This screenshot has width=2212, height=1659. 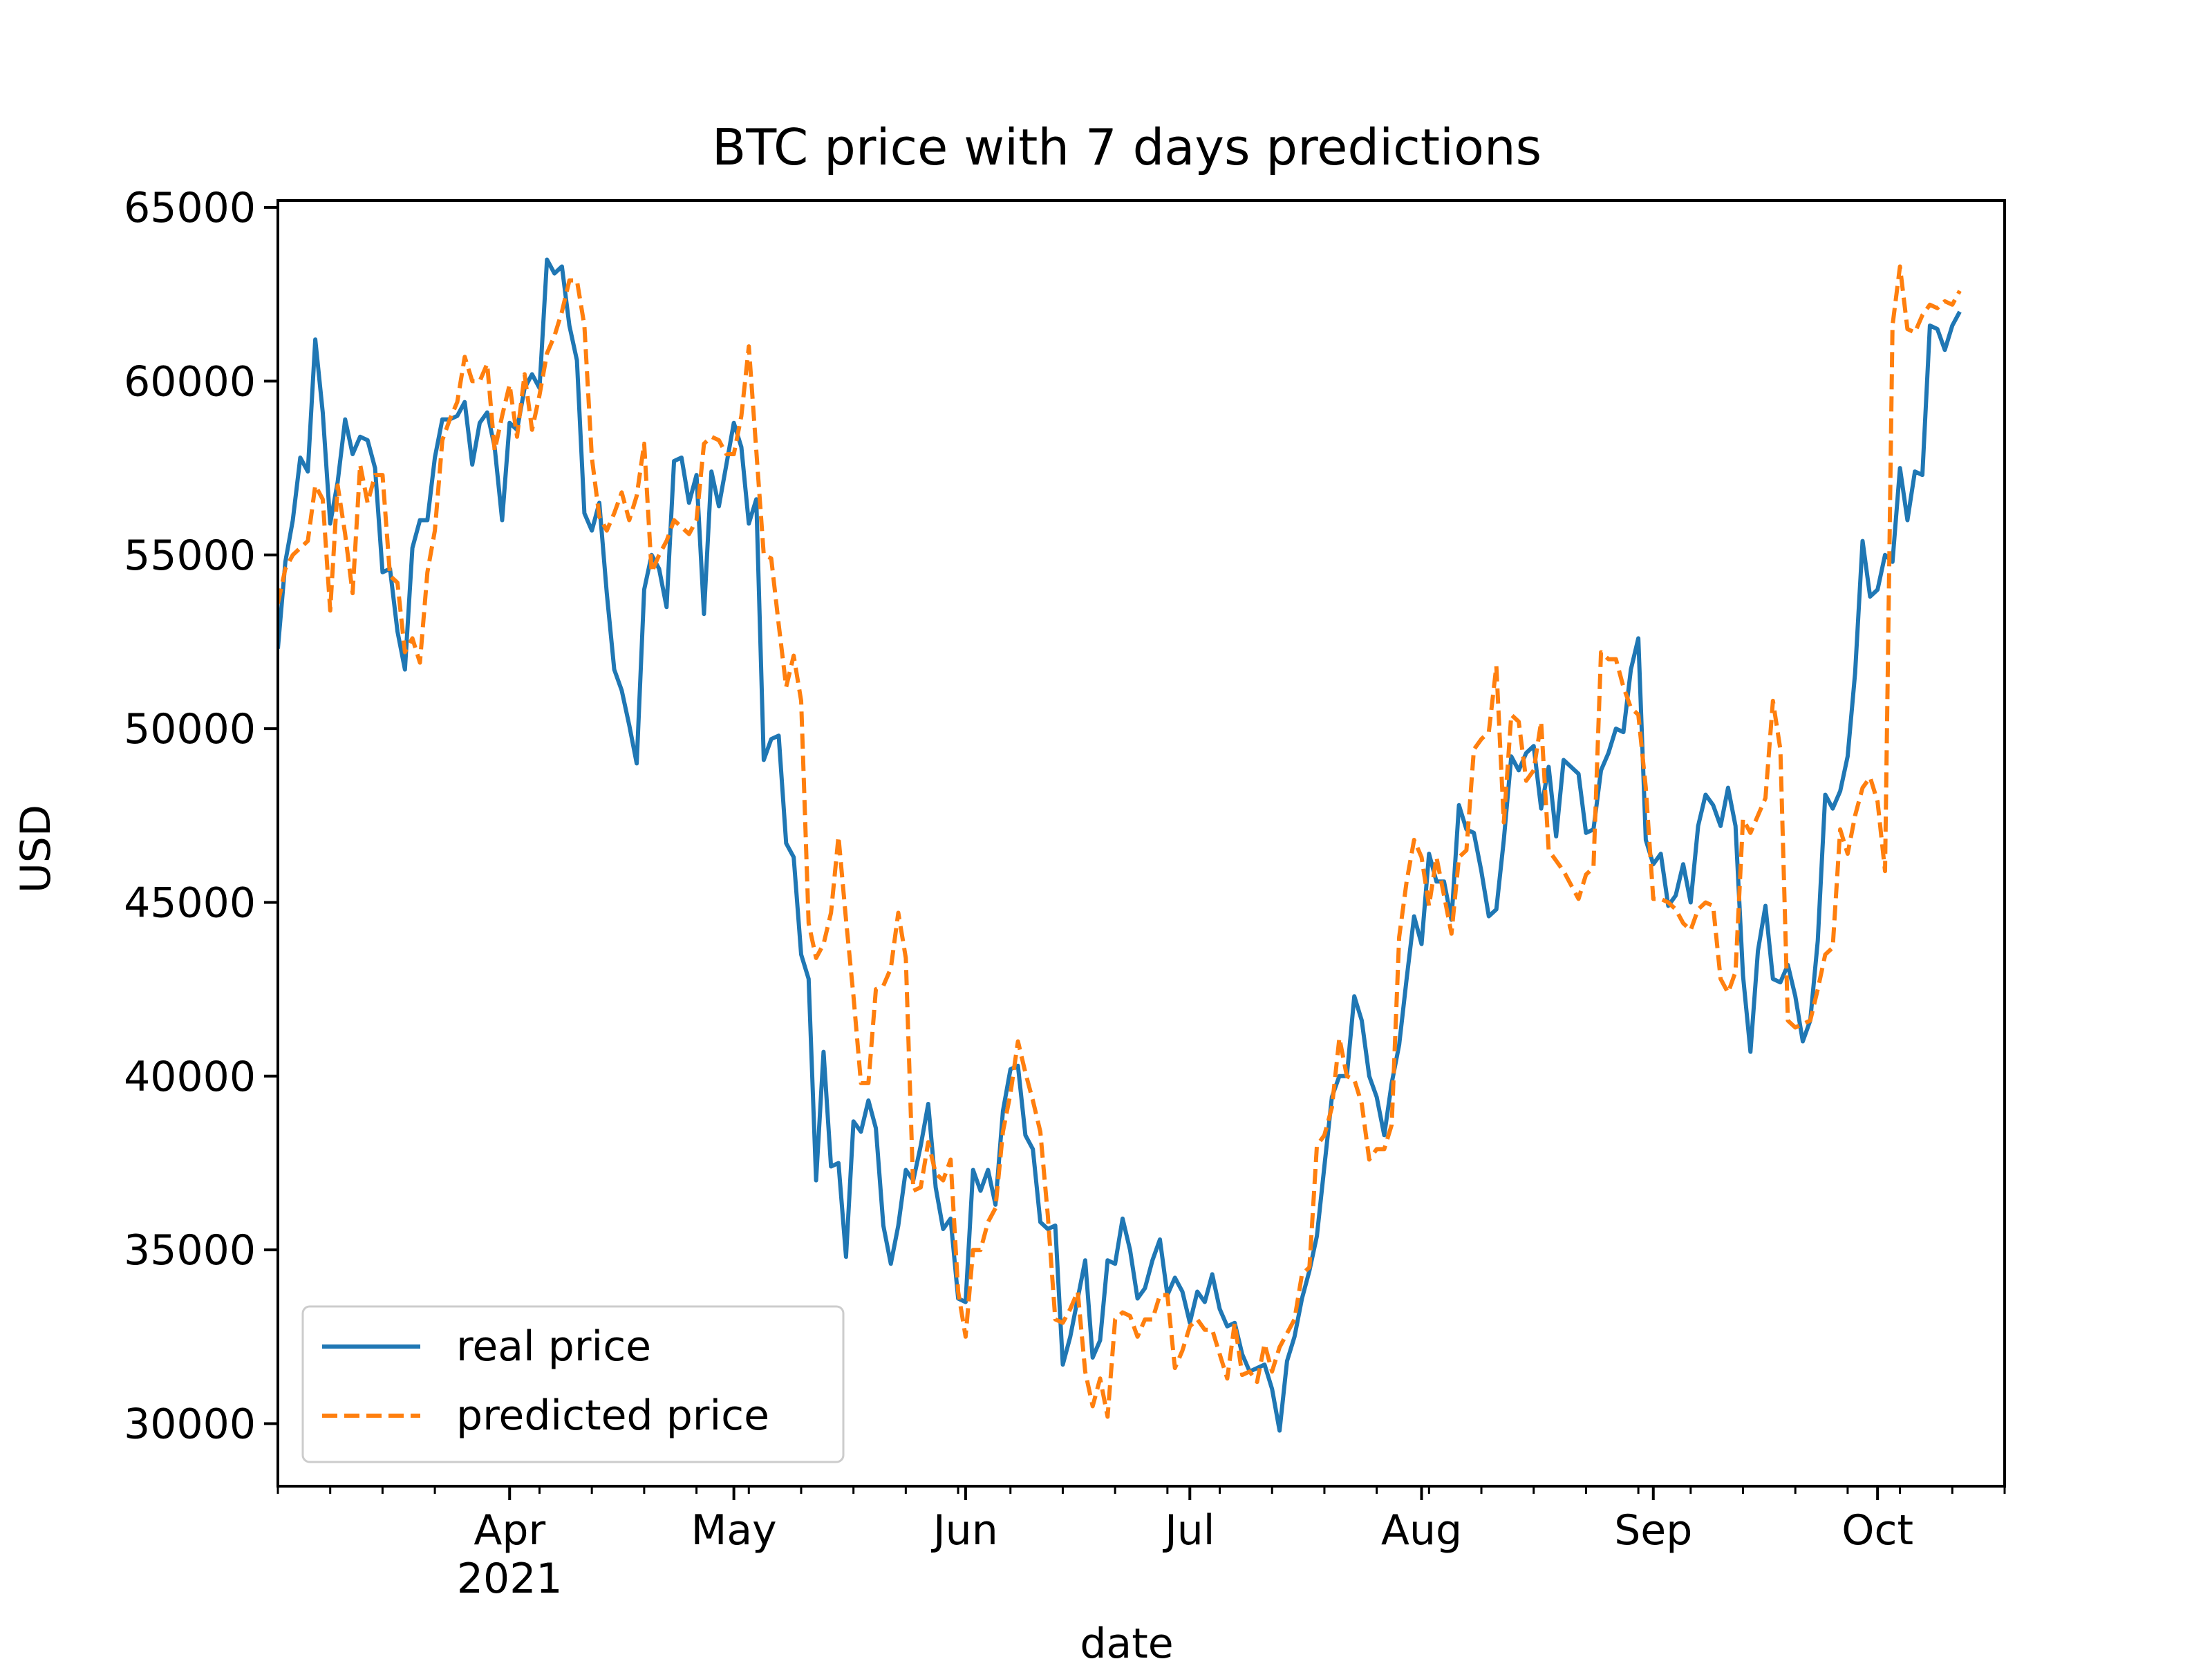 I want to click on y-tick-label: 40000, so click(x=190, y=1077).